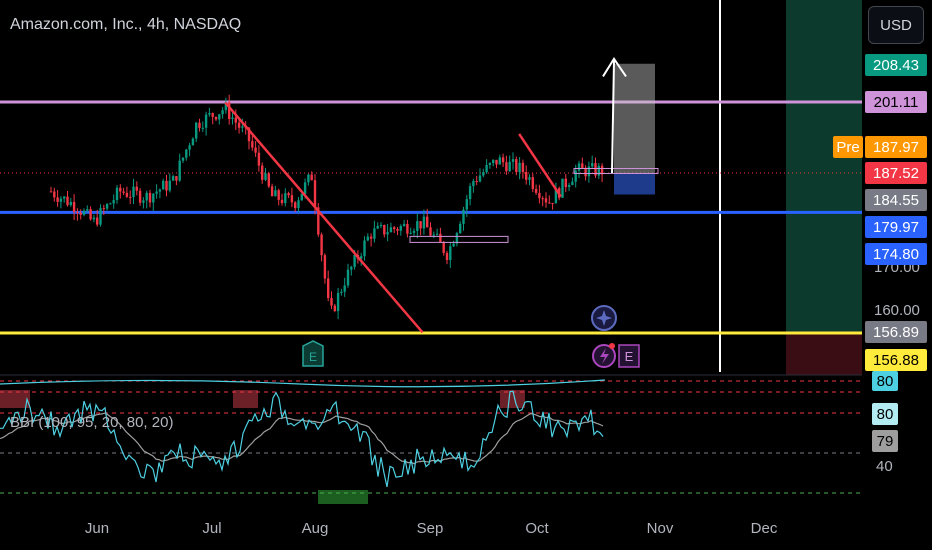 This screenshot has width=932, height=550. What do you see at coordinates (660, 528) in the screenshot?
I see `x-label-nov: Nov` at bounding box center [660, 528].